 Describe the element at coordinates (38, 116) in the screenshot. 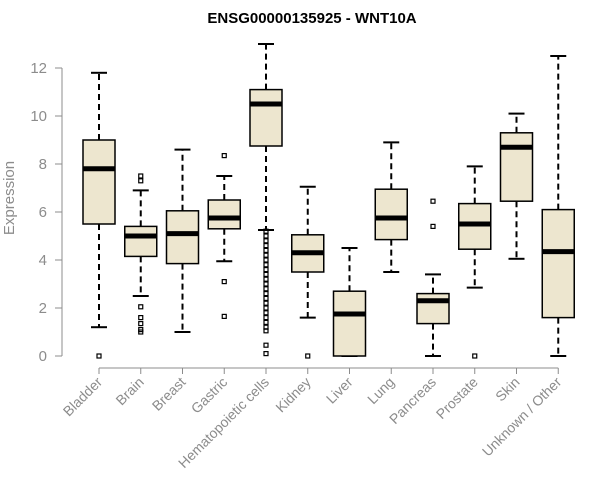

I see `y-tick-label: 10` at that location.